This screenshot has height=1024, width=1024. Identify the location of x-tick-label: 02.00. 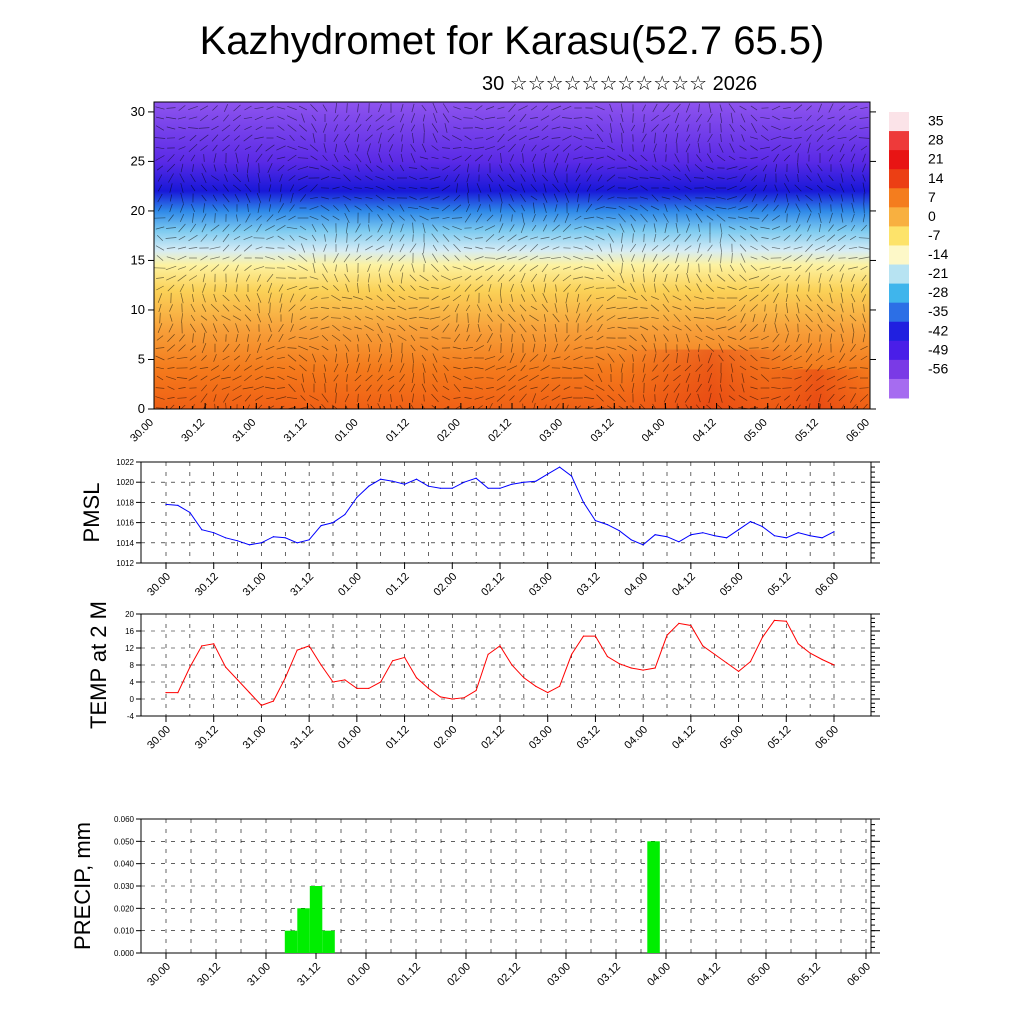
(445, 585).